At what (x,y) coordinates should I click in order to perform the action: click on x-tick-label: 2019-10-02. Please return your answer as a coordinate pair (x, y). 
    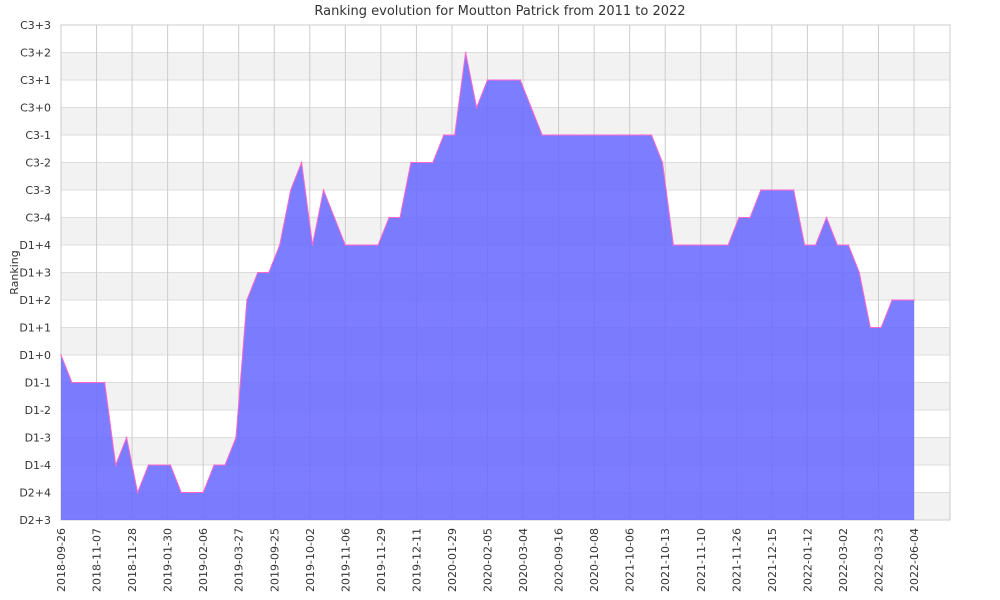
    Looking at the image, I should click on (310, 560).